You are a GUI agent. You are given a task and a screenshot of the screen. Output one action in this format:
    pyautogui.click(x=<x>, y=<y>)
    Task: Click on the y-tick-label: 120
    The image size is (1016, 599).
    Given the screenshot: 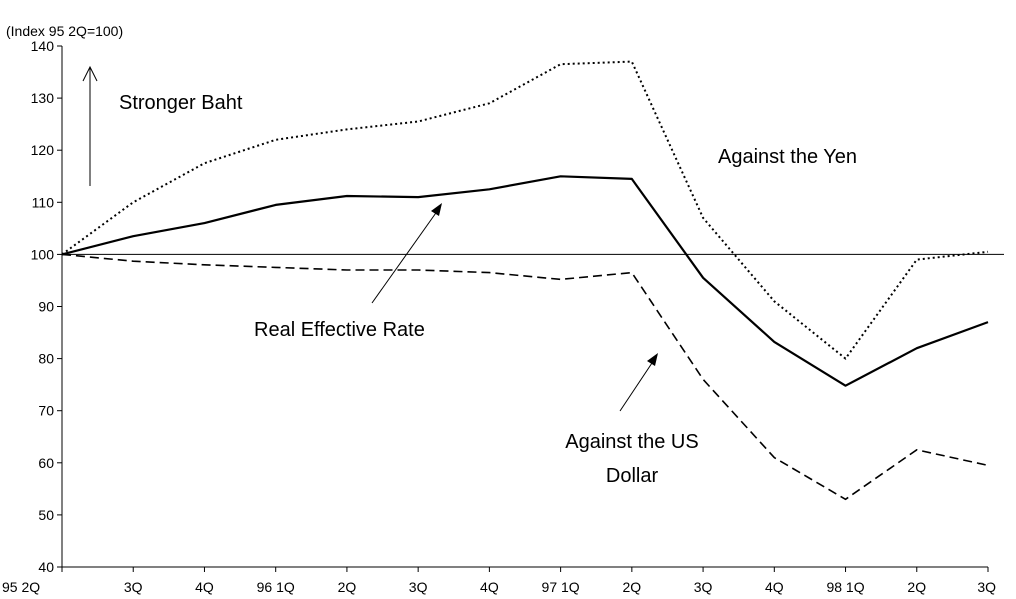 What is the action you would take?
    pyautogui.click(x=43, y=150)
    